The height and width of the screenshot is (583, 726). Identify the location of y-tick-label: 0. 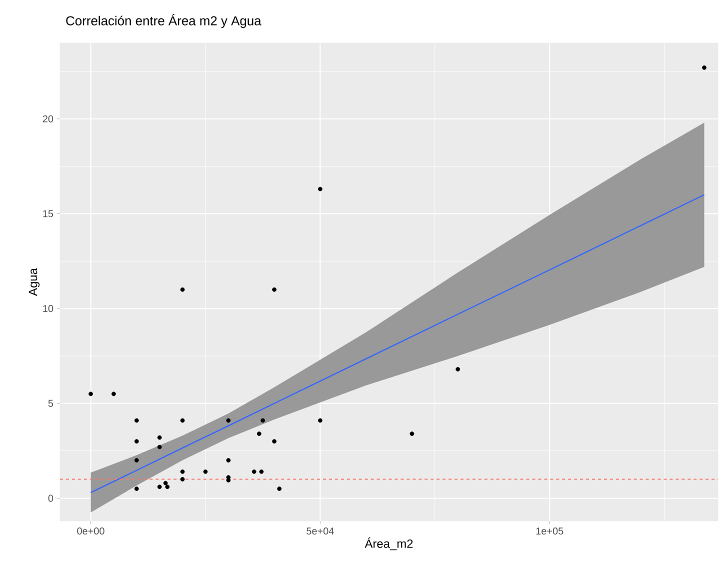
(51, 498).